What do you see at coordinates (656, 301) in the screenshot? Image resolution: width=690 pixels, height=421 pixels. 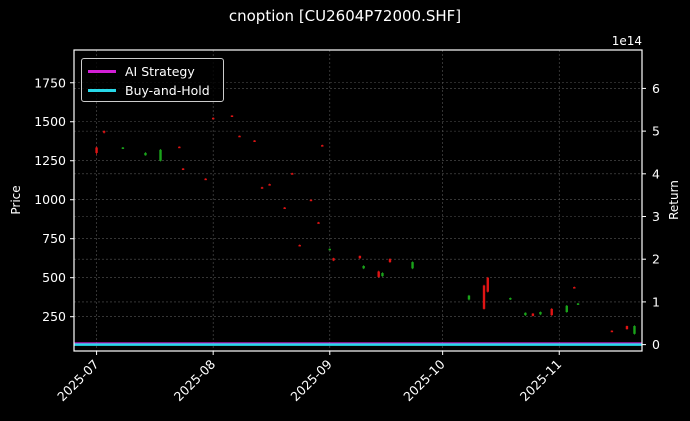 I see `y2-tick-label: 1` at bounding box center [656, 301].